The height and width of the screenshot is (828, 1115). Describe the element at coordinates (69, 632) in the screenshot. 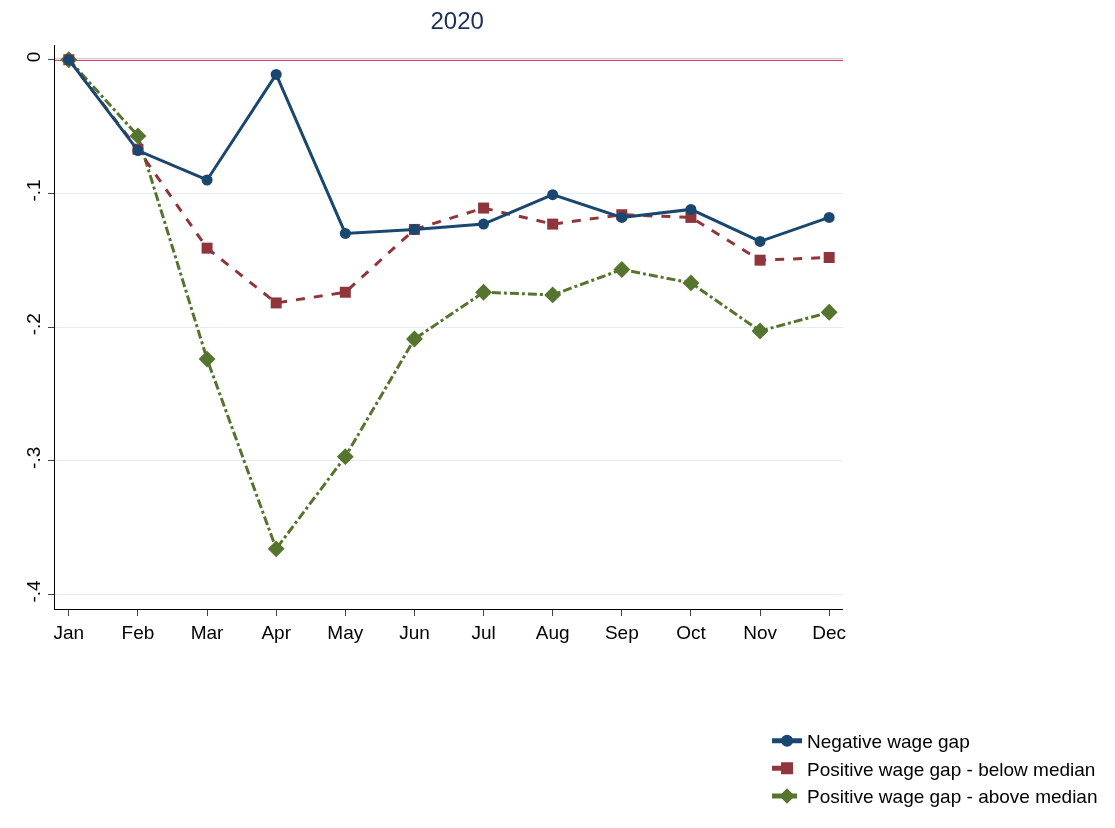

I see `x-tick-label: Jan` at that location.